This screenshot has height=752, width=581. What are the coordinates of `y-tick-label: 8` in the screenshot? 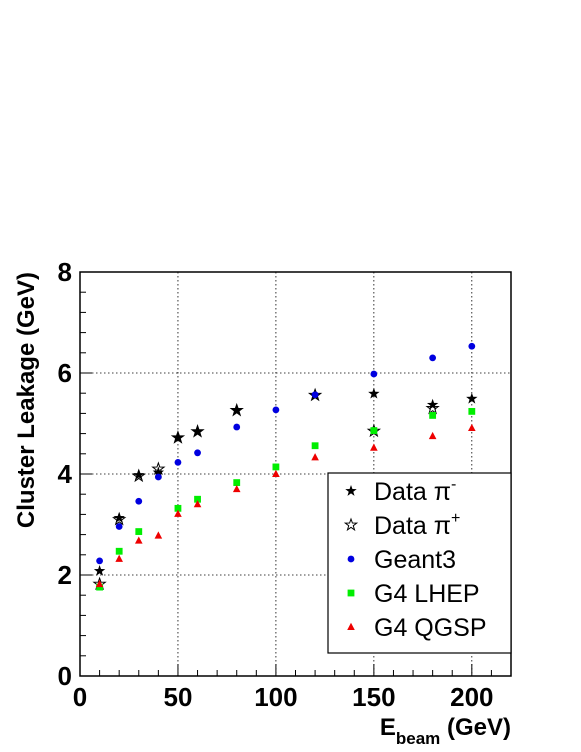 It's located at (65, 272).